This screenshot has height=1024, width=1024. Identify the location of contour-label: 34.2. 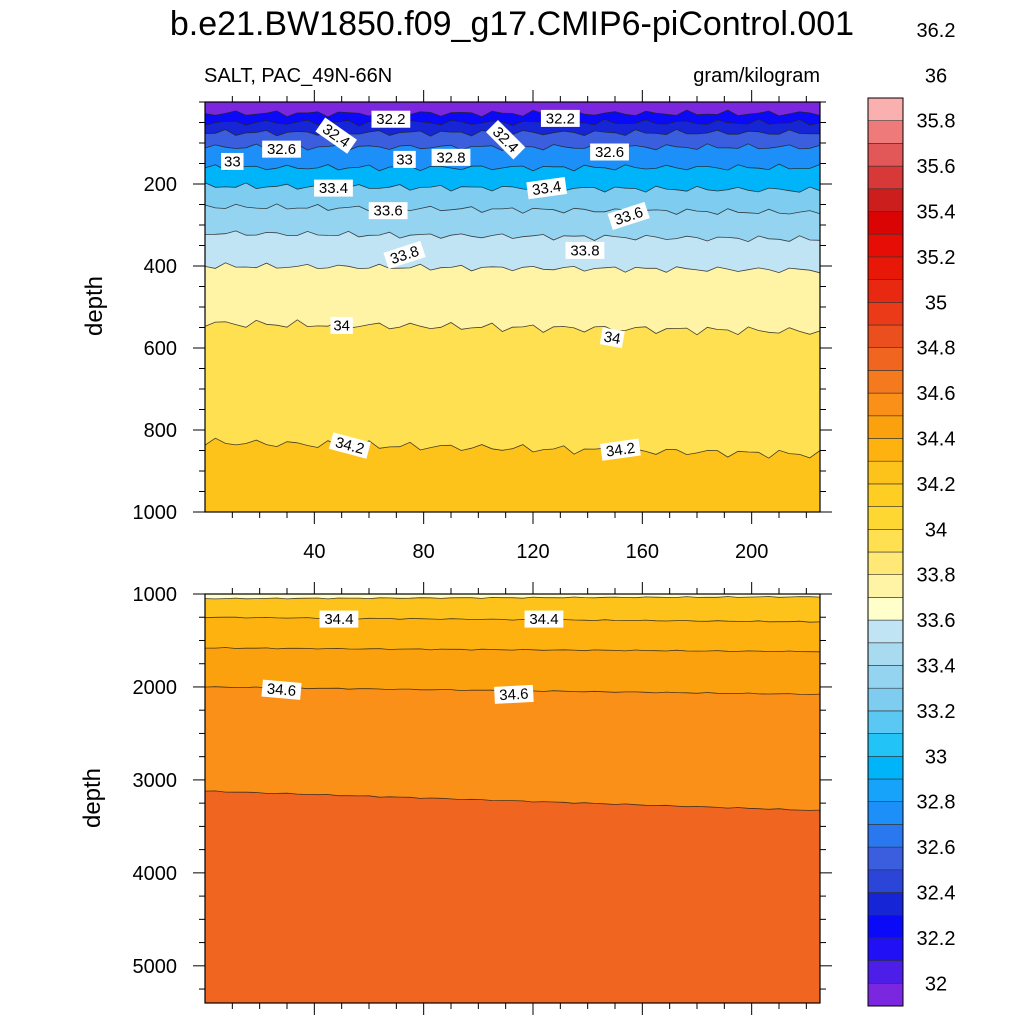
(620, 449).